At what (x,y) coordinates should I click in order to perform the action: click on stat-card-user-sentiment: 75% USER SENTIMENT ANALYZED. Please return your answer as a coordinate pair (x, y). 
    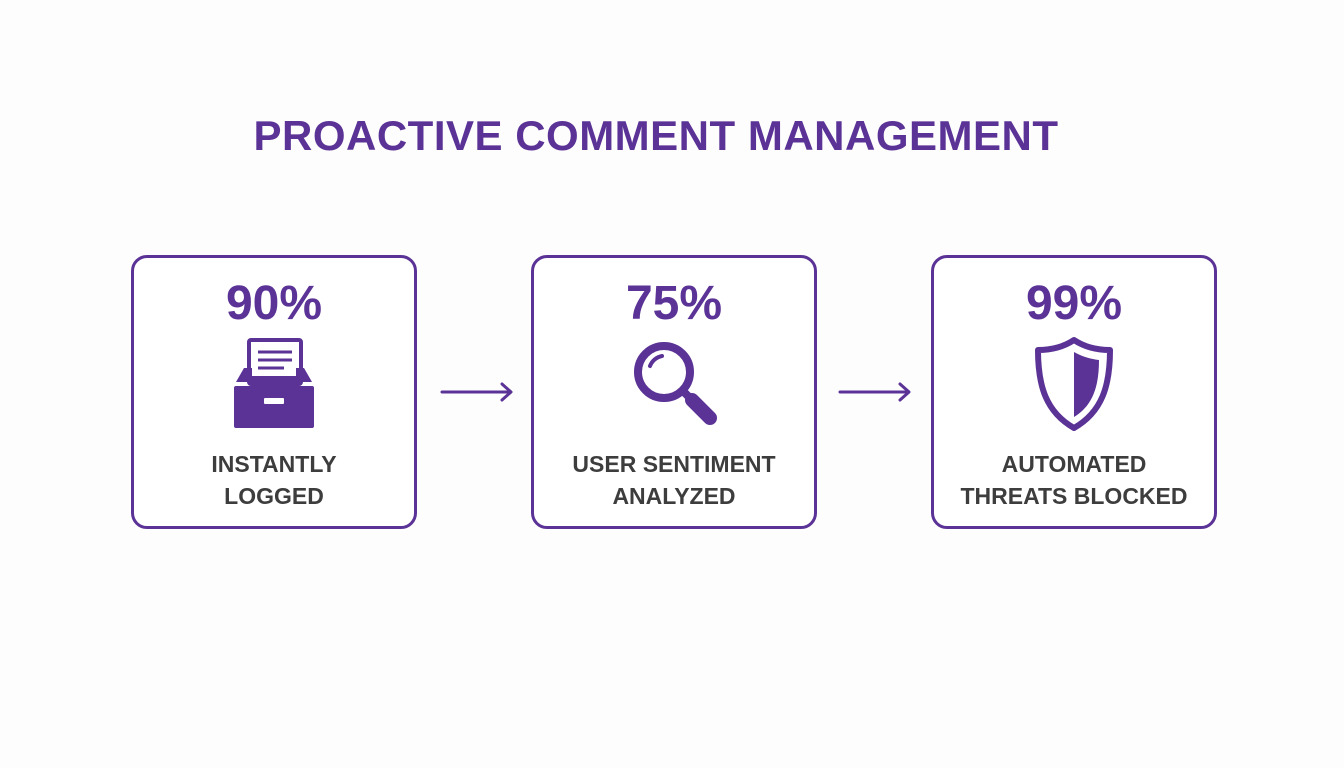
    Looking at the image, I should click on (674, 392).